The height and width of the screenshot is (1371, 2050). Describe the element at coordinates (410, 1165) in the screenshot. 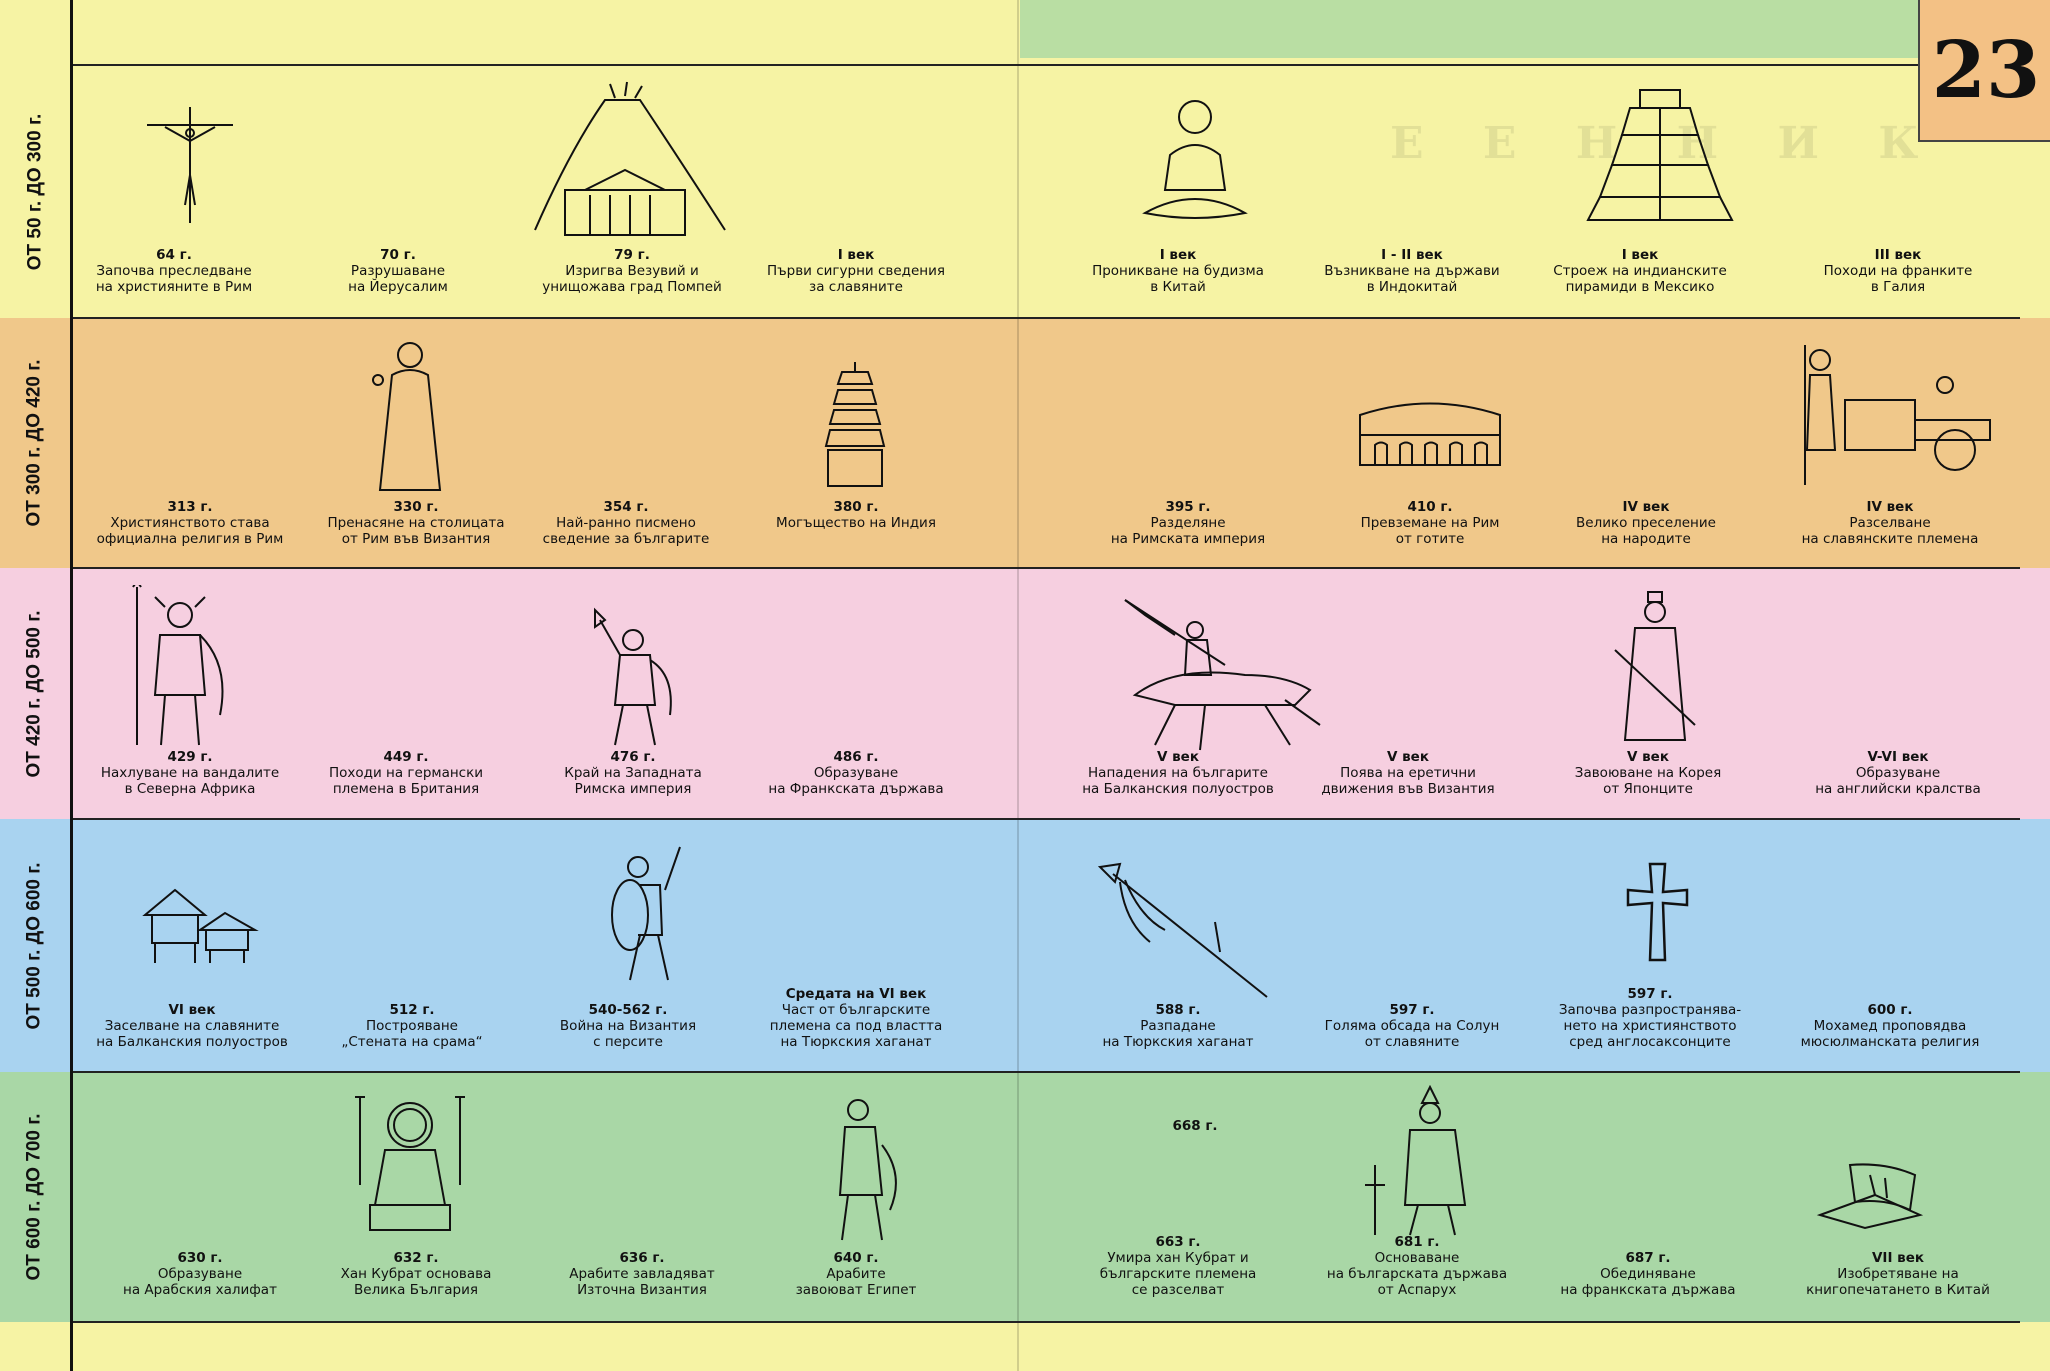

I see `khan-throne-icon` at that location.